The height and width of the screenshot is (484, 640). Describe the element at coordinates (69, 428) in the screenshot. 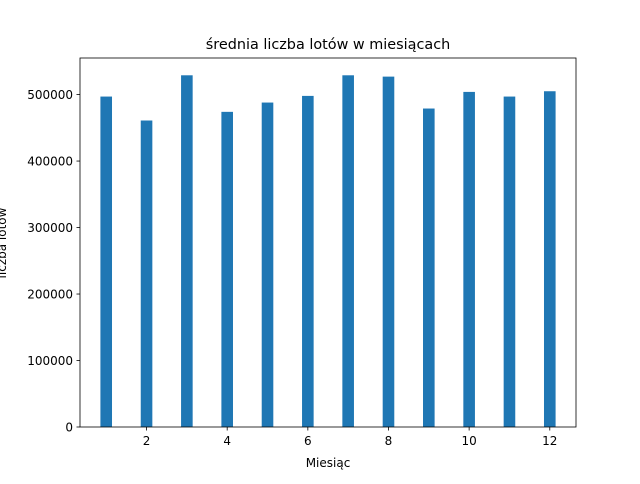

I see `y-tick-label: 0` at that location.